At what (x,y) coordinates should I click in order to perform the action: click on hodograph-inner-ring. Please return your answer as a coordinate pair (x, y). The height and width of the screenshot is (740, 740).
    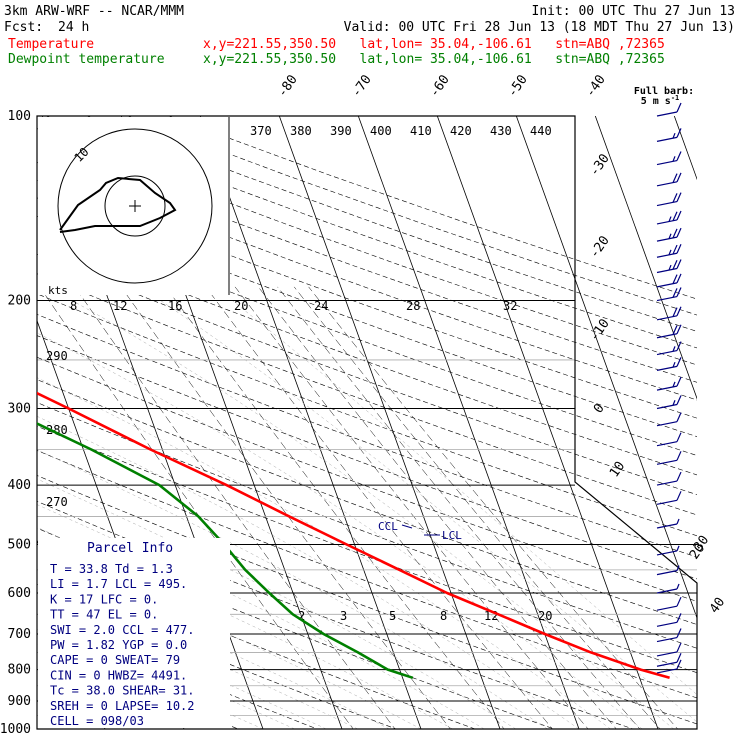
    Looking at the image, I should click on (135, 206).